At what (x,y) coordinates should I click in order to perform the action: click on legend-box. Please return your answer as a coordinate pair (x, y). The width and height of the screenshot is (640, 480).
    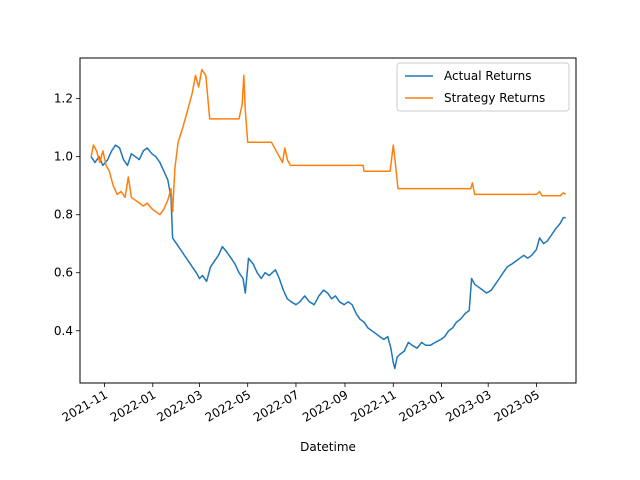
    Looking at the image, I should click on (483, 87).